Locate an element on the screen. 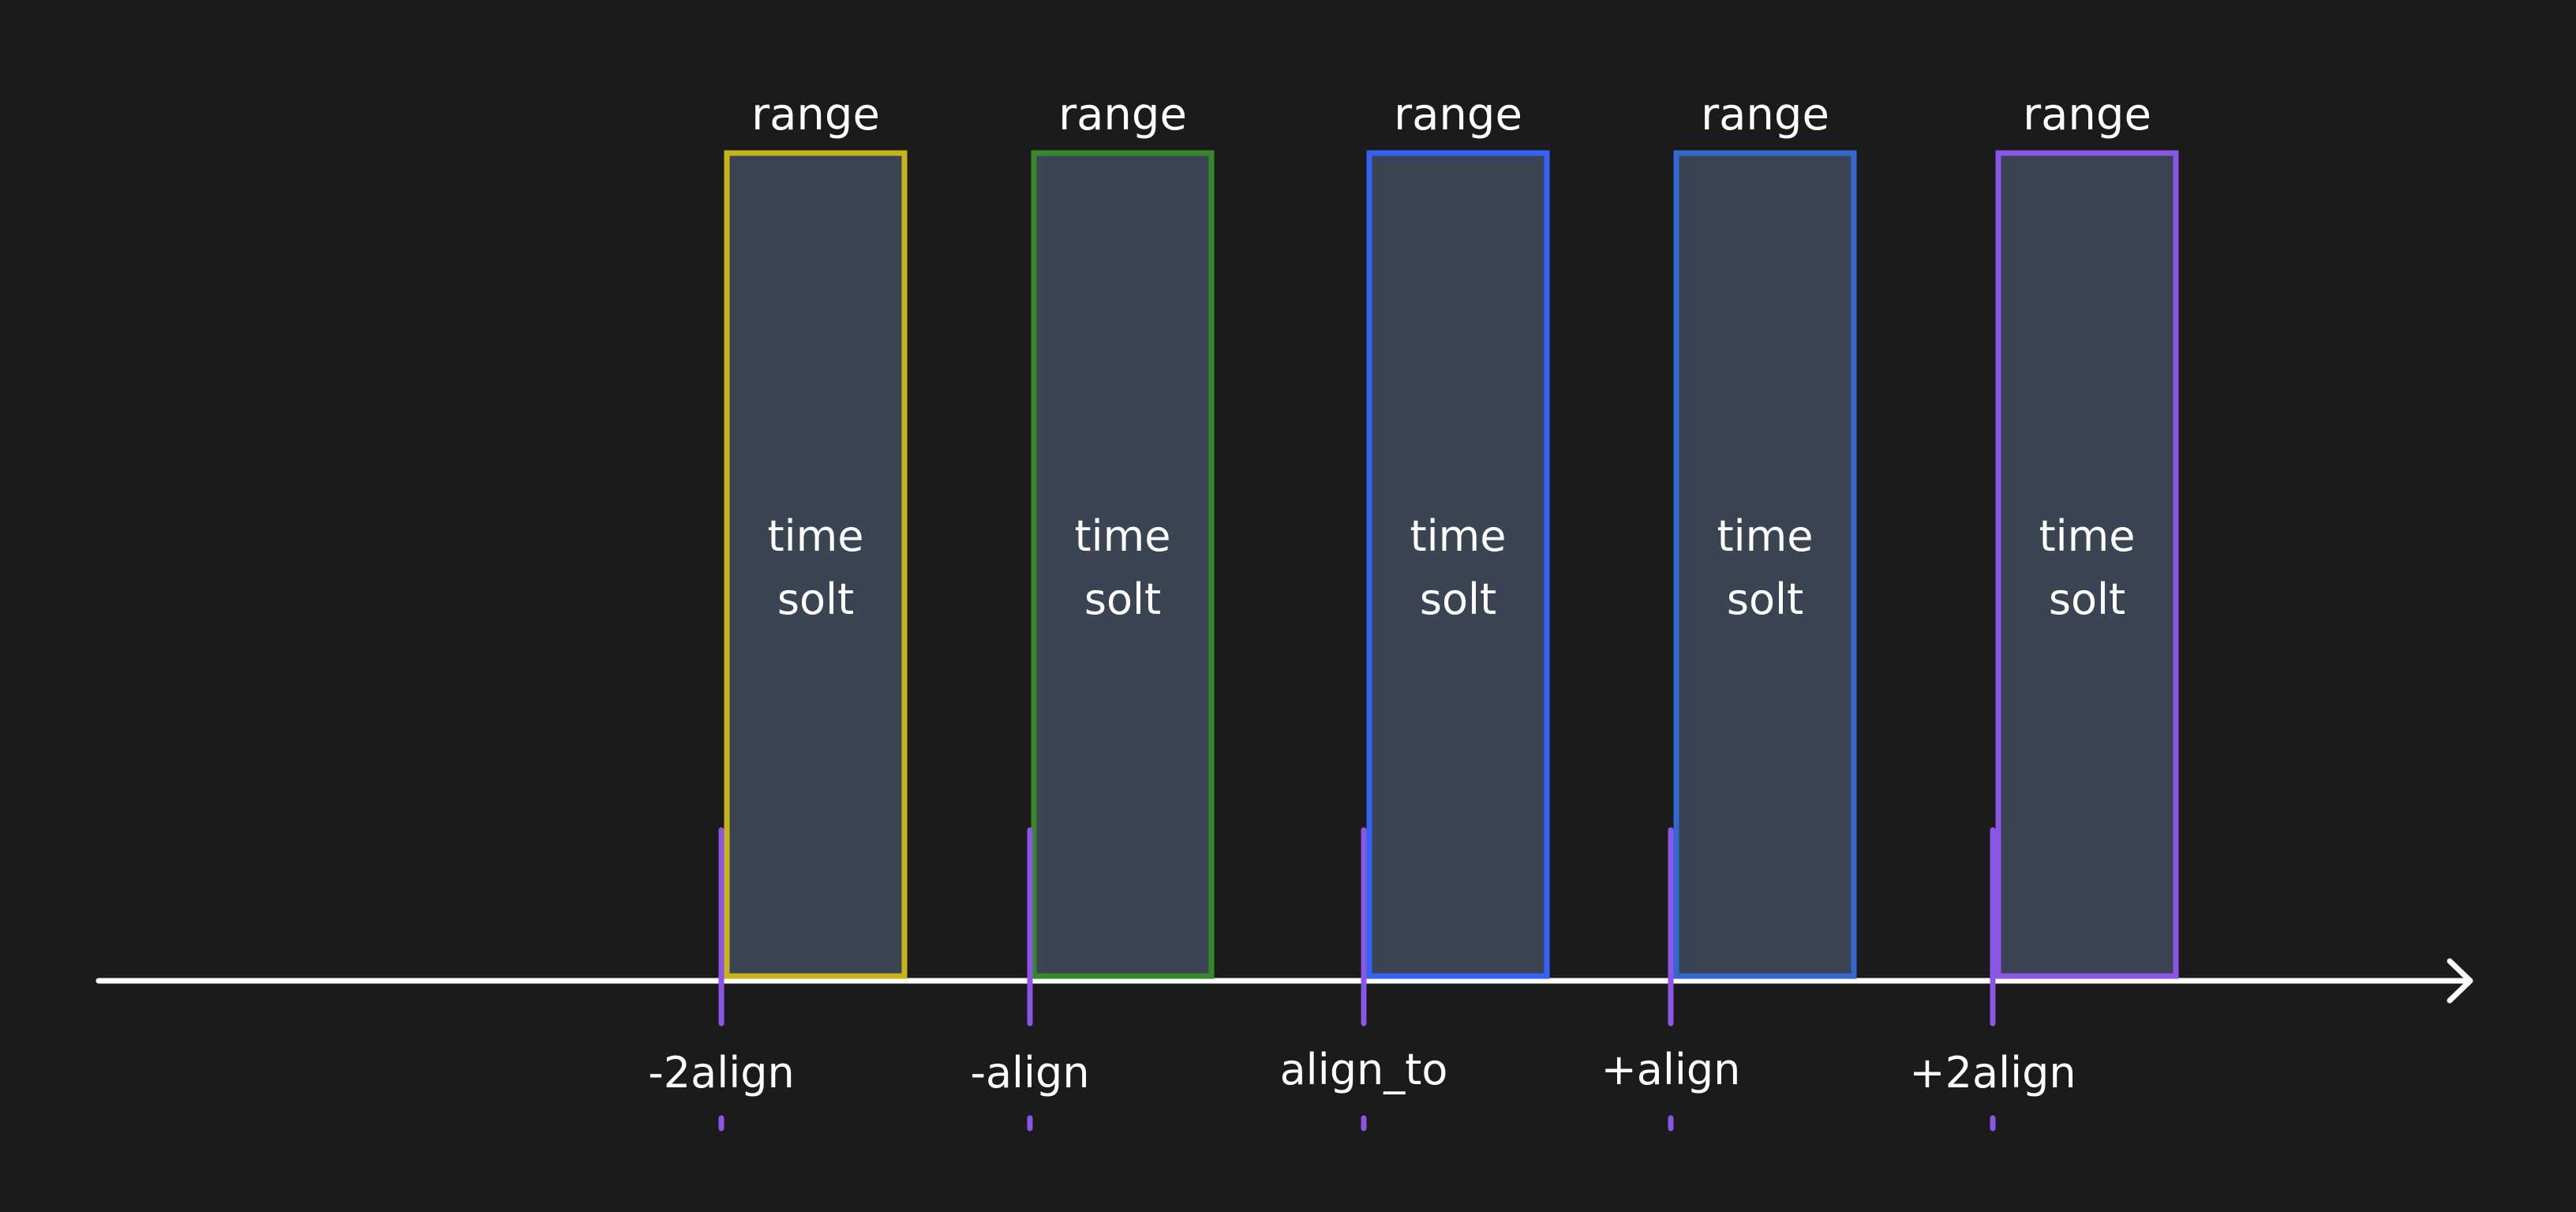 The height and width of the screenshot is (1212, 2576). align-tick-label: -2align is located at coordinates (721, 1073).